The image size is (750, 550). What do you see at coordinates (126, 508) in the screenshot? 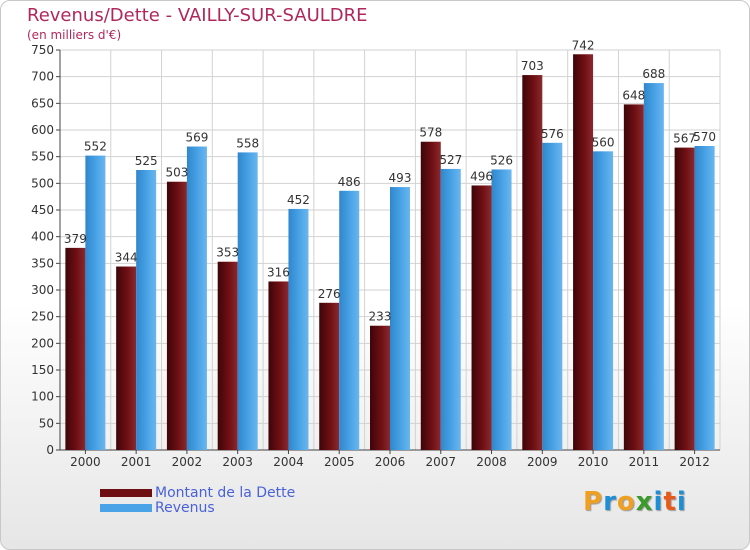
I see `legend-swatch-revenus` at bounding box center [126, 508].